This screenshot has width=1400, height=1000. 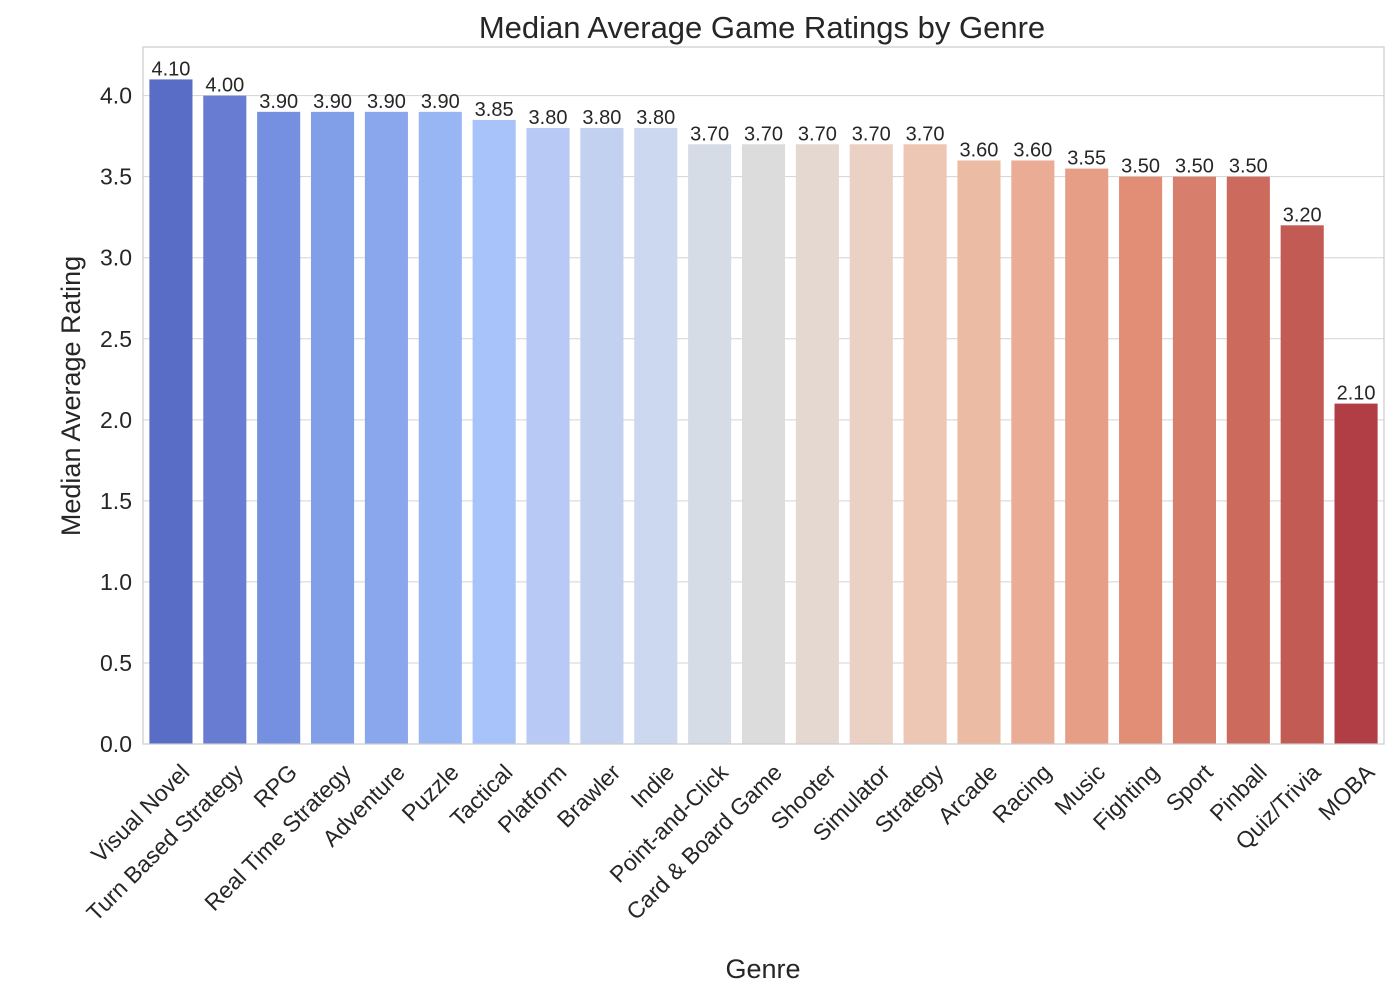 I want to click on y-tick-label: 4.0, so click(x=116, y=96).